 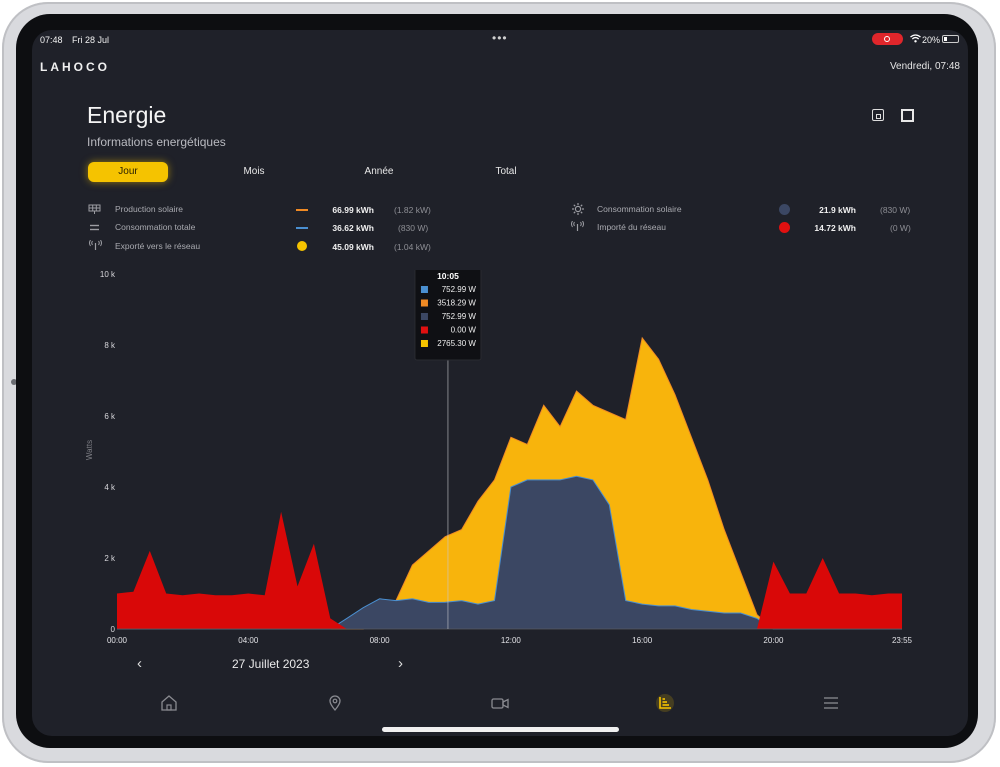 I want to click on x-tick-label: 20:00, so click(x=773, y=640).